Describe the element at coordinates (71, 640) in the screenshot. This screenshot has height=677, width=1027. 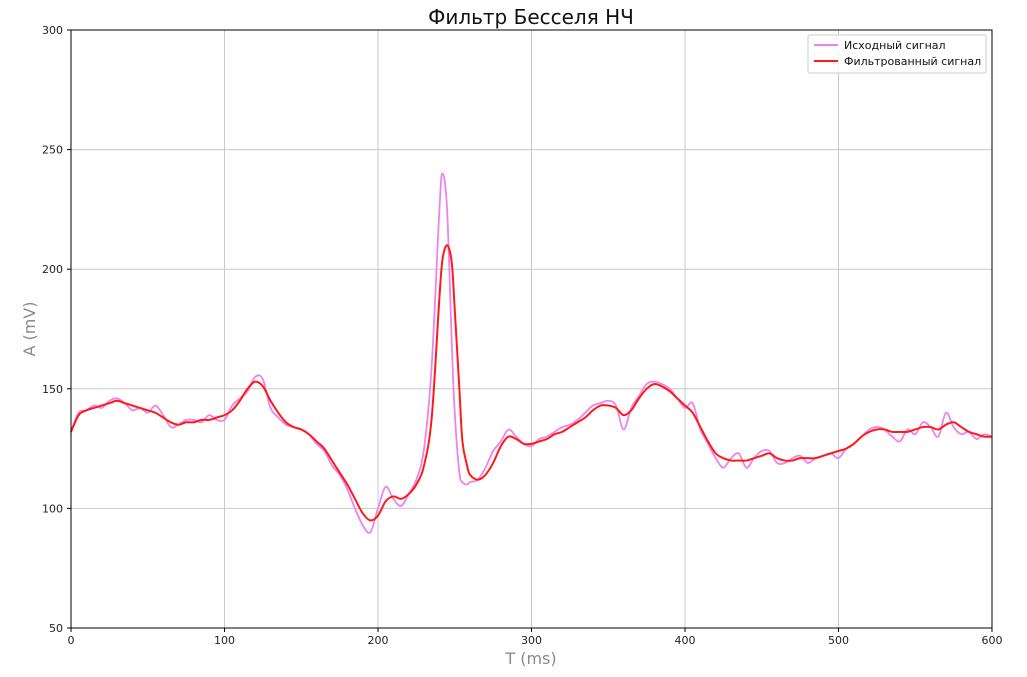
I see `x-tick-label: 0` at that location.